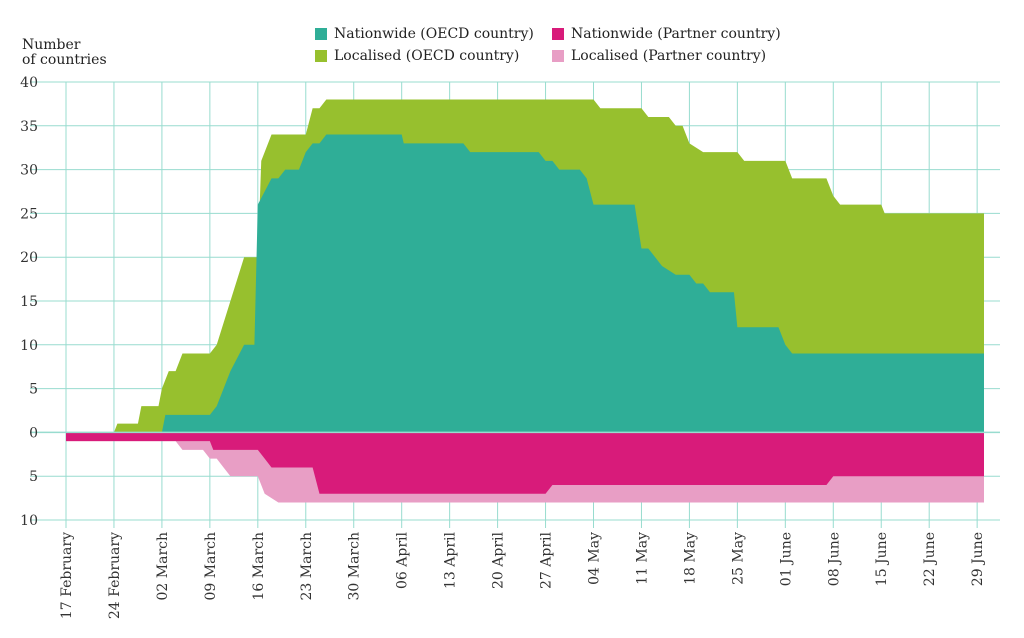  What do you see at coordinates (690, 558) in the screenshot?
I see `x-tick-label: 18 May` at bounding box center [690, 558].